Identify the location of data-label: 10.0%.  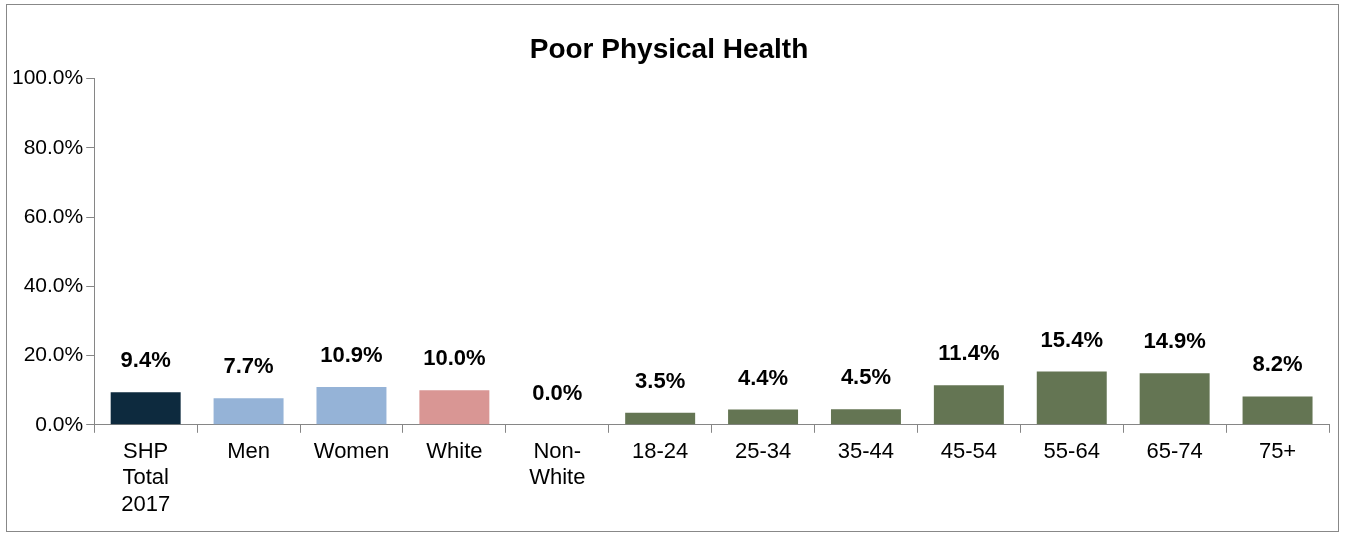
(454, 358).